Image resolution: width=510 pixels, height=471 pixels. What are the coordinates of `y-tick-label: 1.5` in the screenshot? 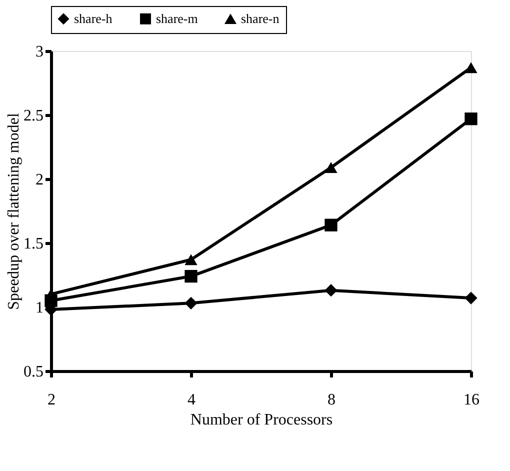 It's located at (34, 244).